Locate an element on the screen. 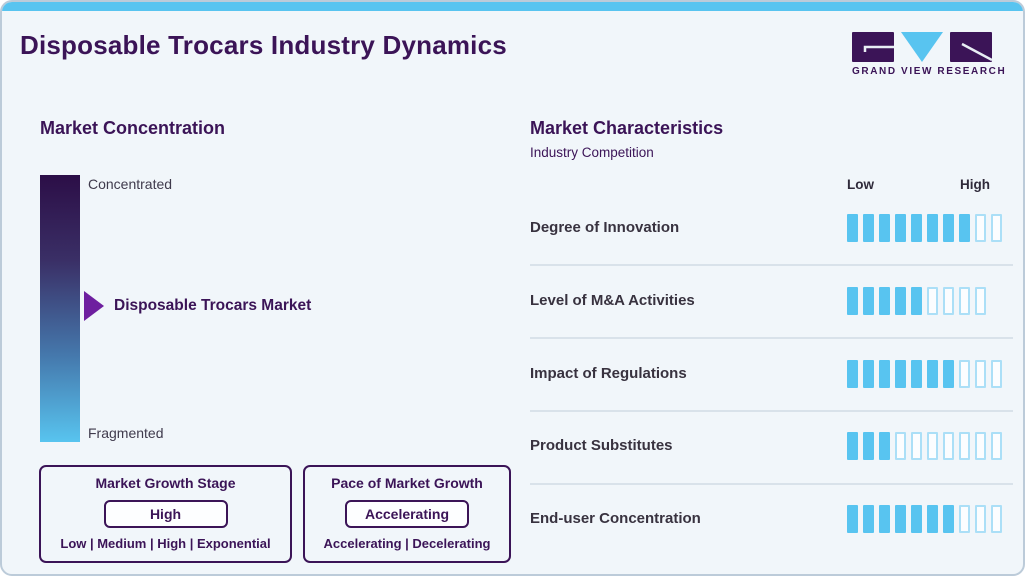  growth-stage-value: High is located at coordinates (165, 513).